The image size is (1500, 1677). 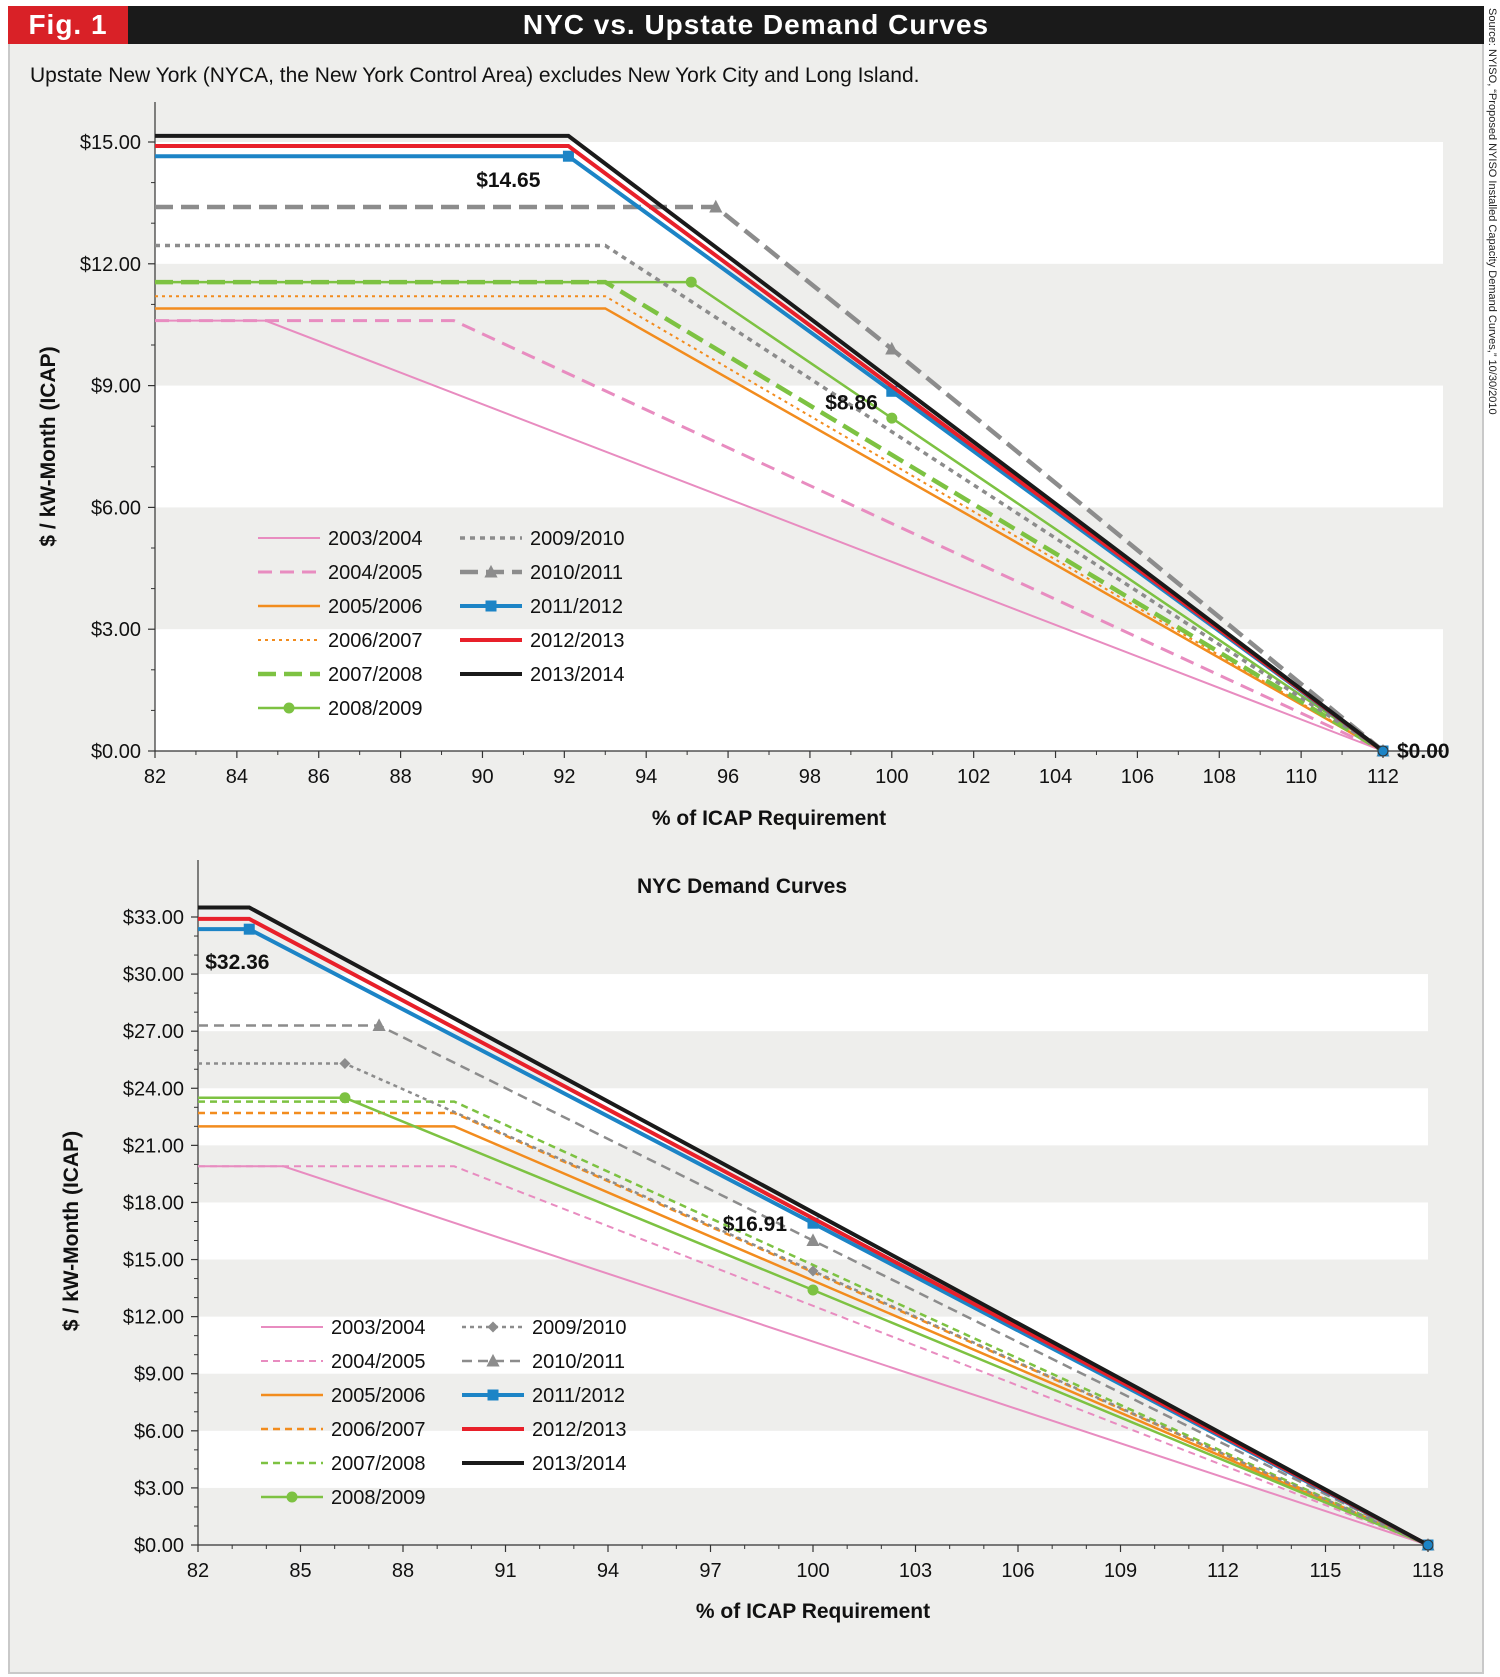 I want to click on nyc-x-tick-label: 106, so click(x=1017, y=1571).